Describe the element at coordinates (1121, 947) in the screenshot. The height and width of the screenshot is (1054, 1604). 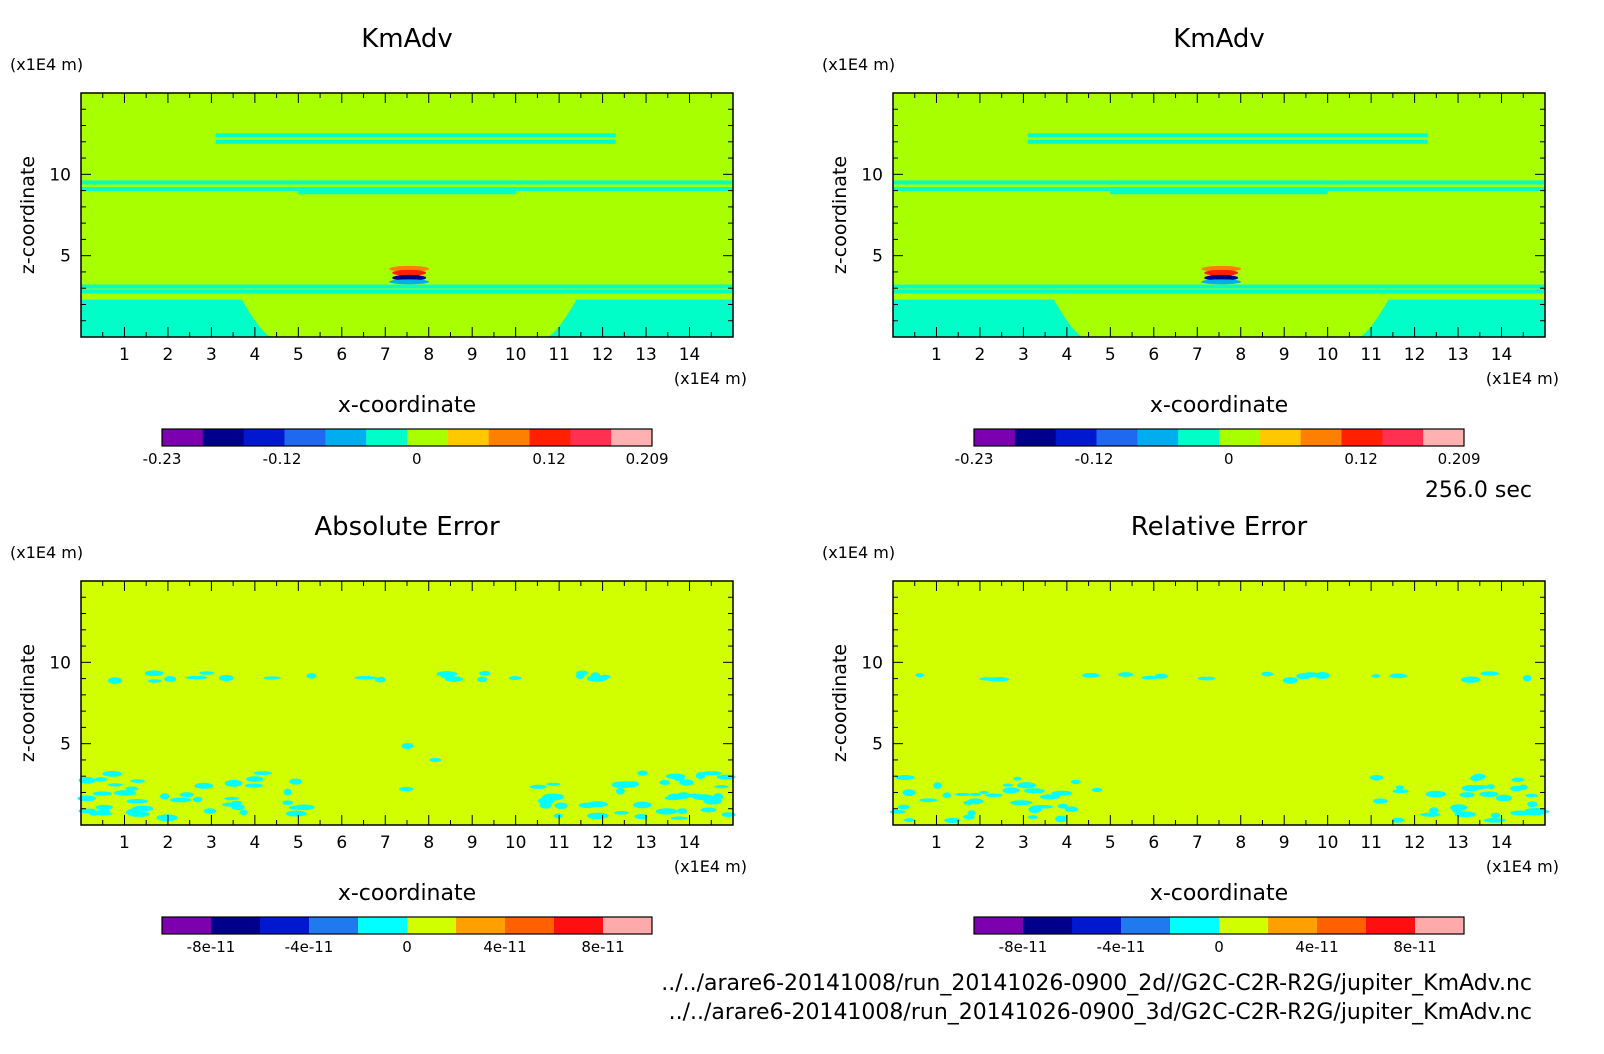
I see `colorbar-tick-label: -4e-11` at that location.